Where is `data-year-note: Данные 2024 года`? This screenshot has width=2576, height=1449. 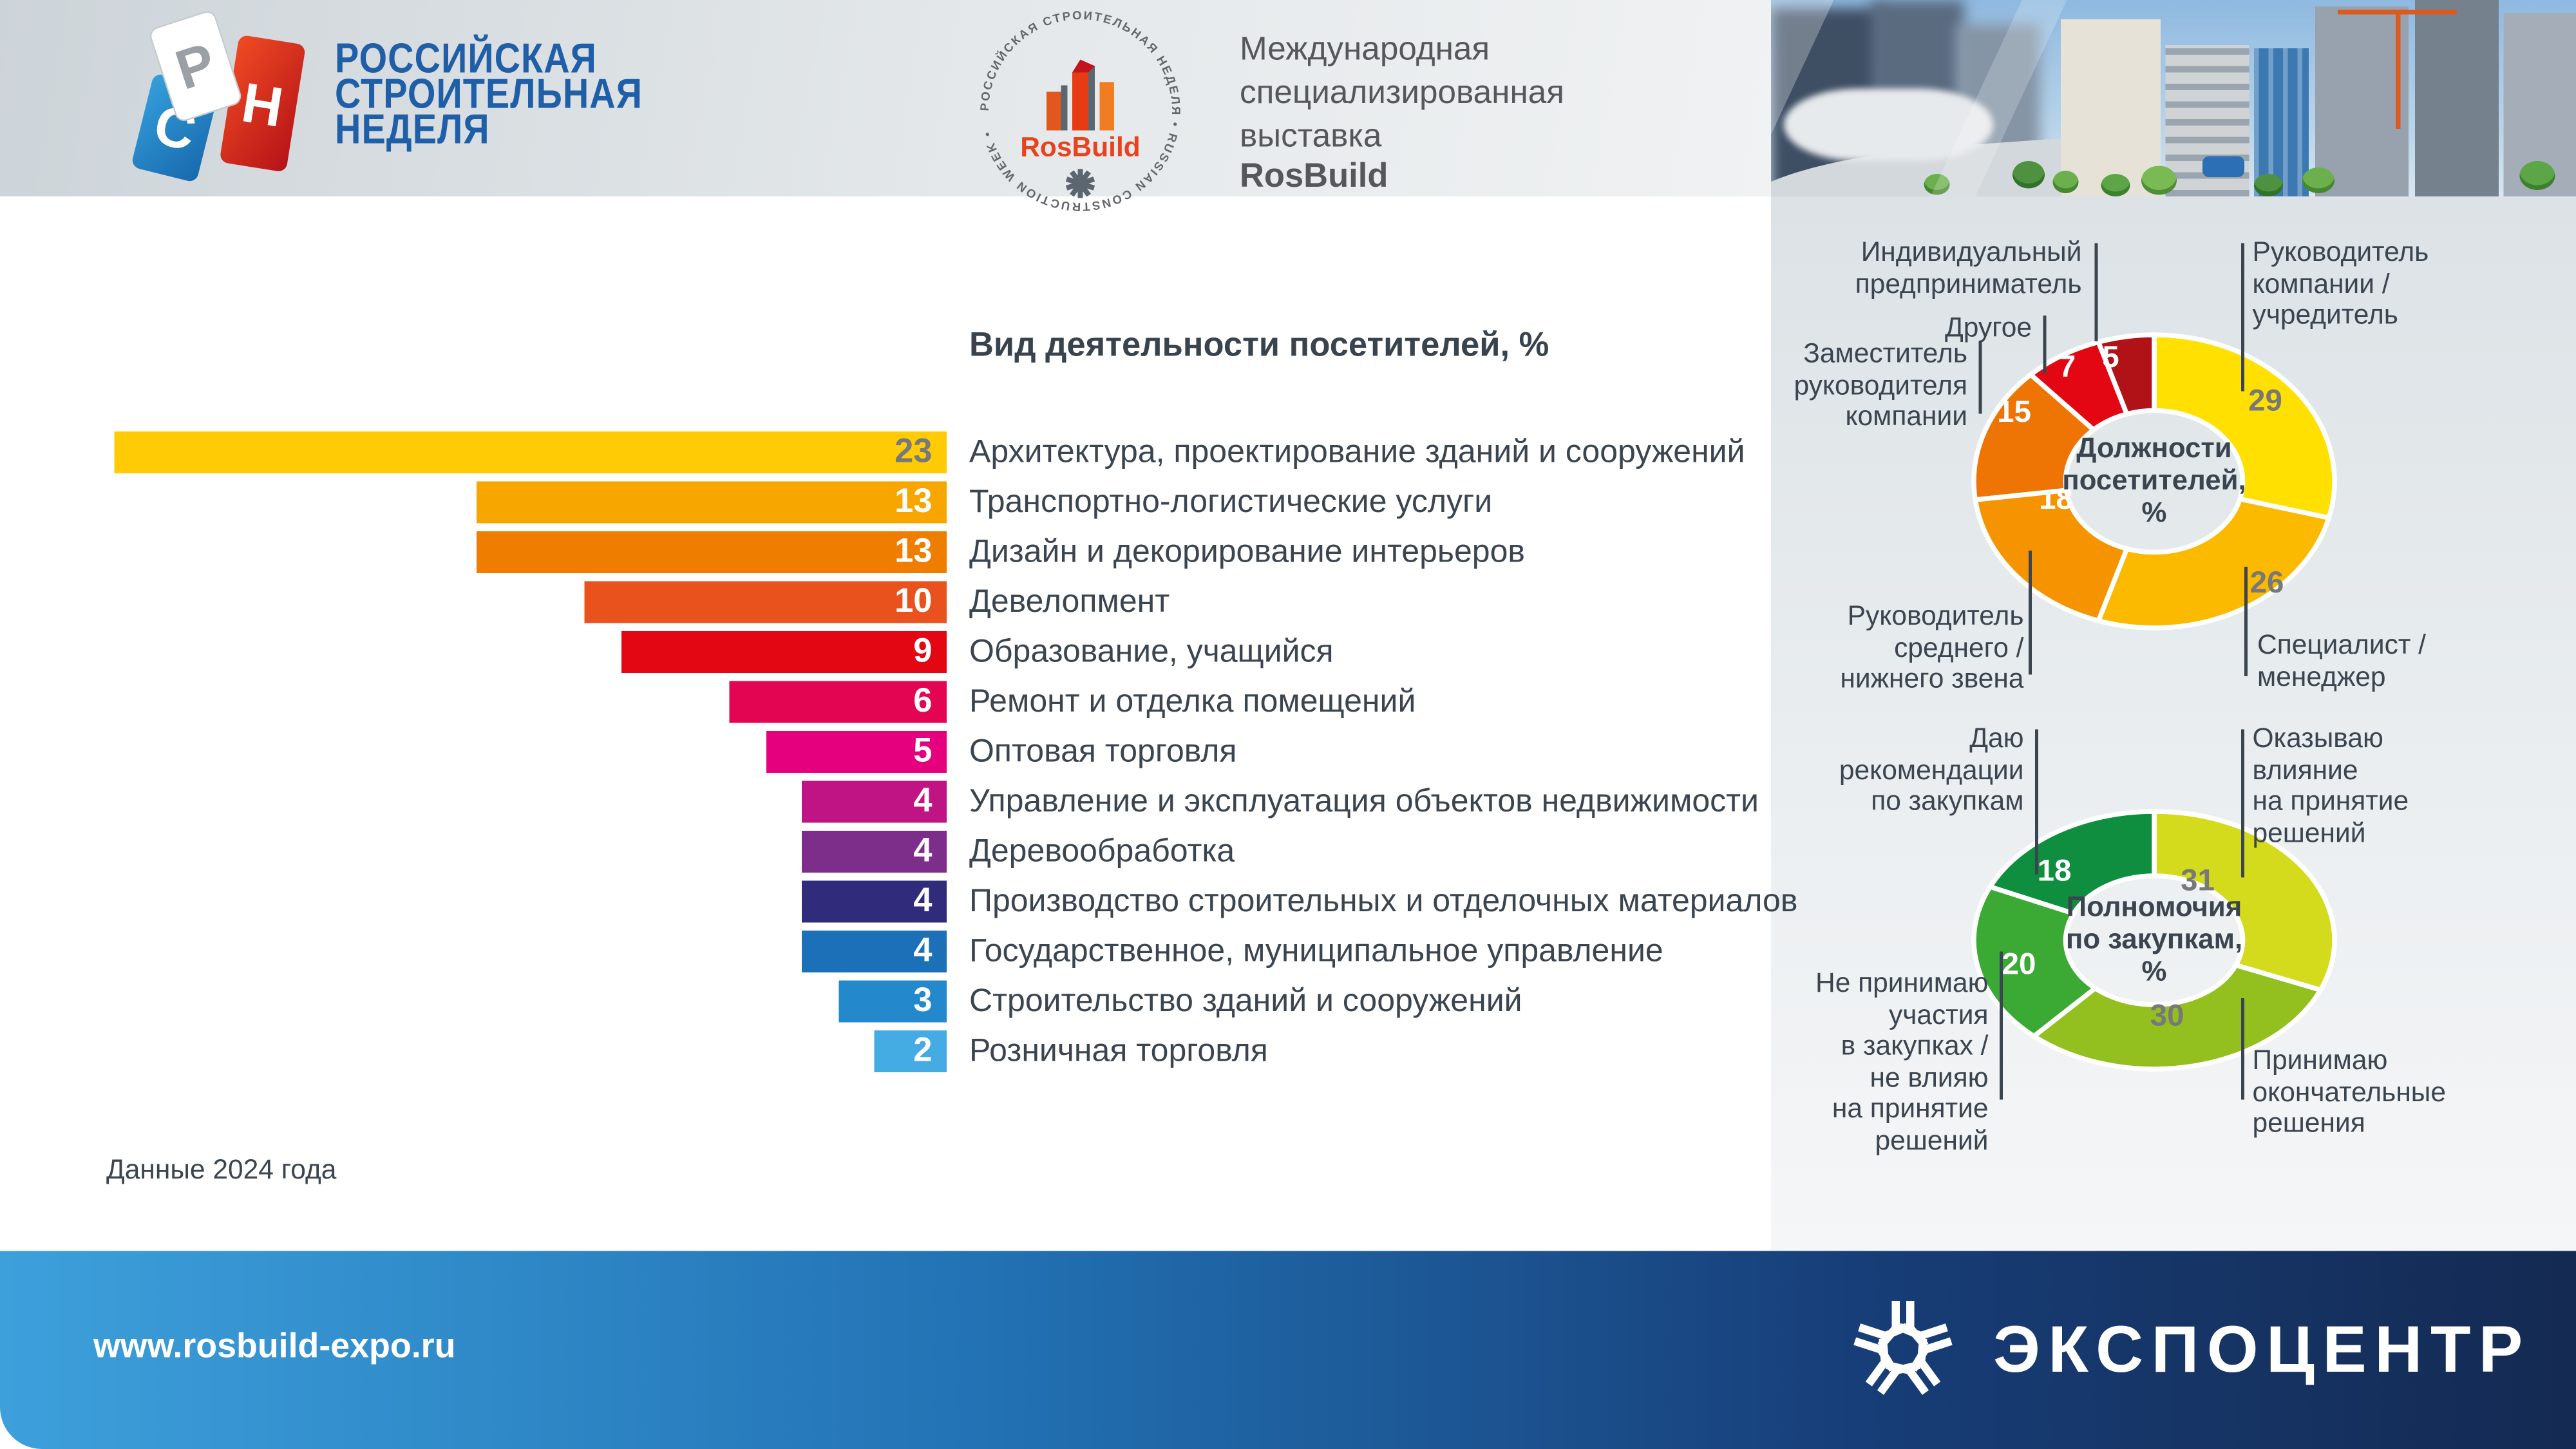 data-year-note: Данные 2024 года is located at coordinates (222, 1170).